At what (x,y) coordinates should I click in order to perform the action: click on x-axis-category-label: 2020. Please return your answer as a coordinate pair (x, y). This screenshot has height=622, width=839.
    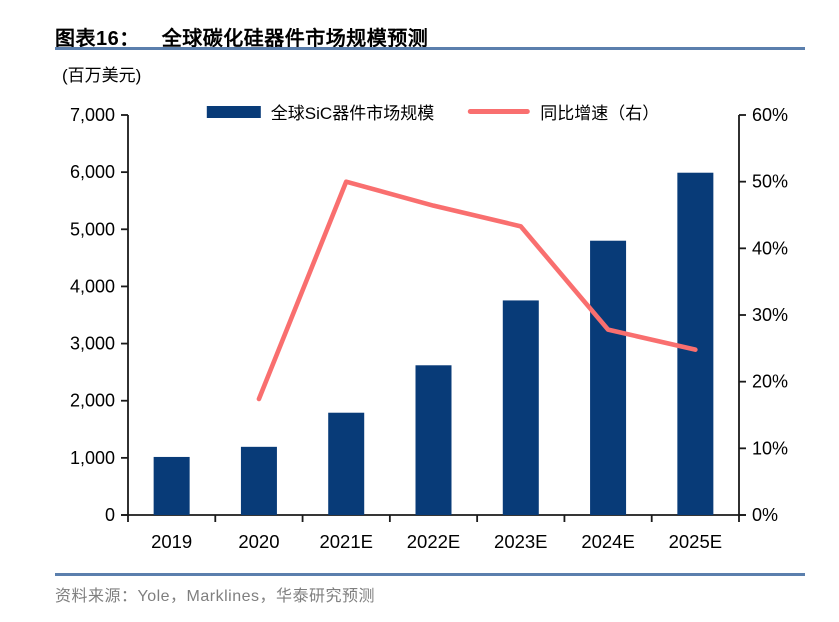
    Looking at the image, I should click on (258, 541).